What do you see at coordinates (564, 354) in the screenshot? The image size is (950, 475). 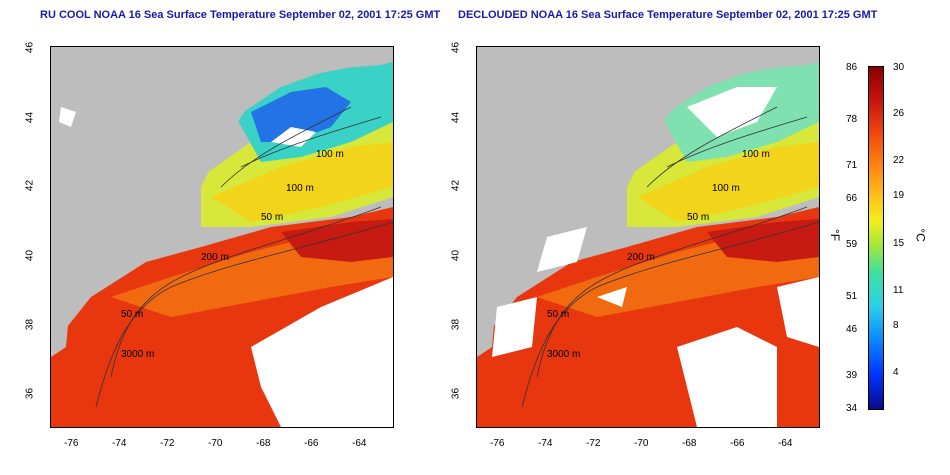 I see `right-contour-label-6: 3000 m` at bounding box center [564, 354].